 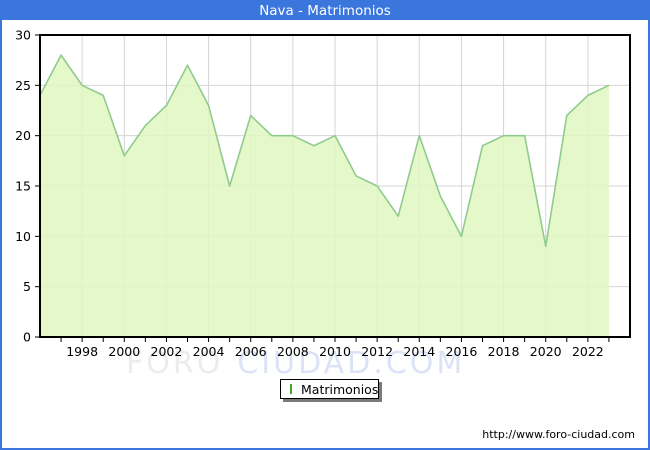 What do you see at coordinates (23, 85) in the screenshot?
I see `y-tick-label: 25` at bounding box center [23, 85].